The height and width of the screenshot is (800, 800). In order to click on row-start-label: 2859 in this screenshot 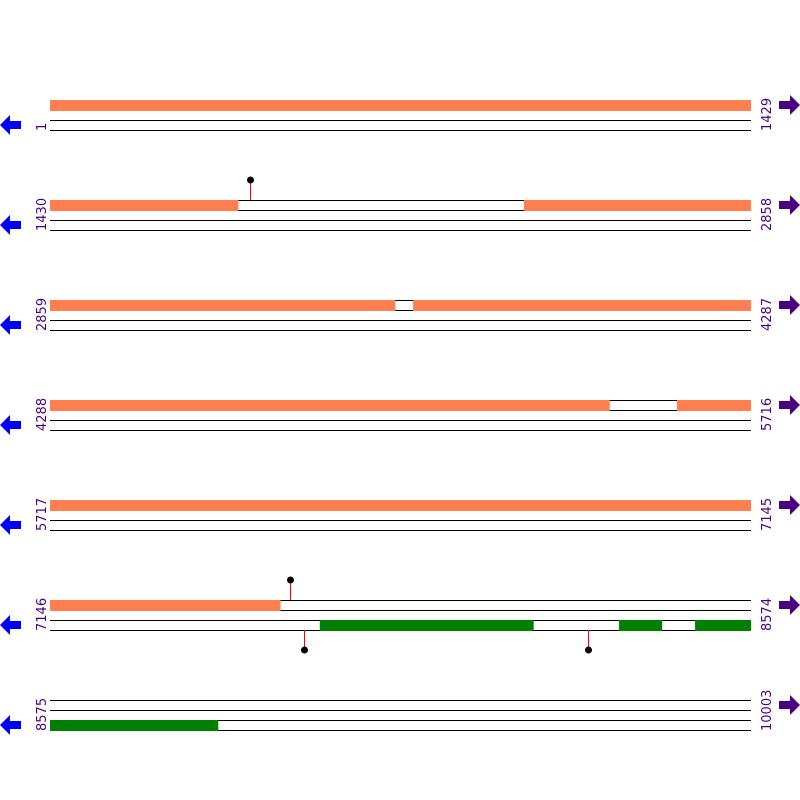, I will do `click(42, 314)`.